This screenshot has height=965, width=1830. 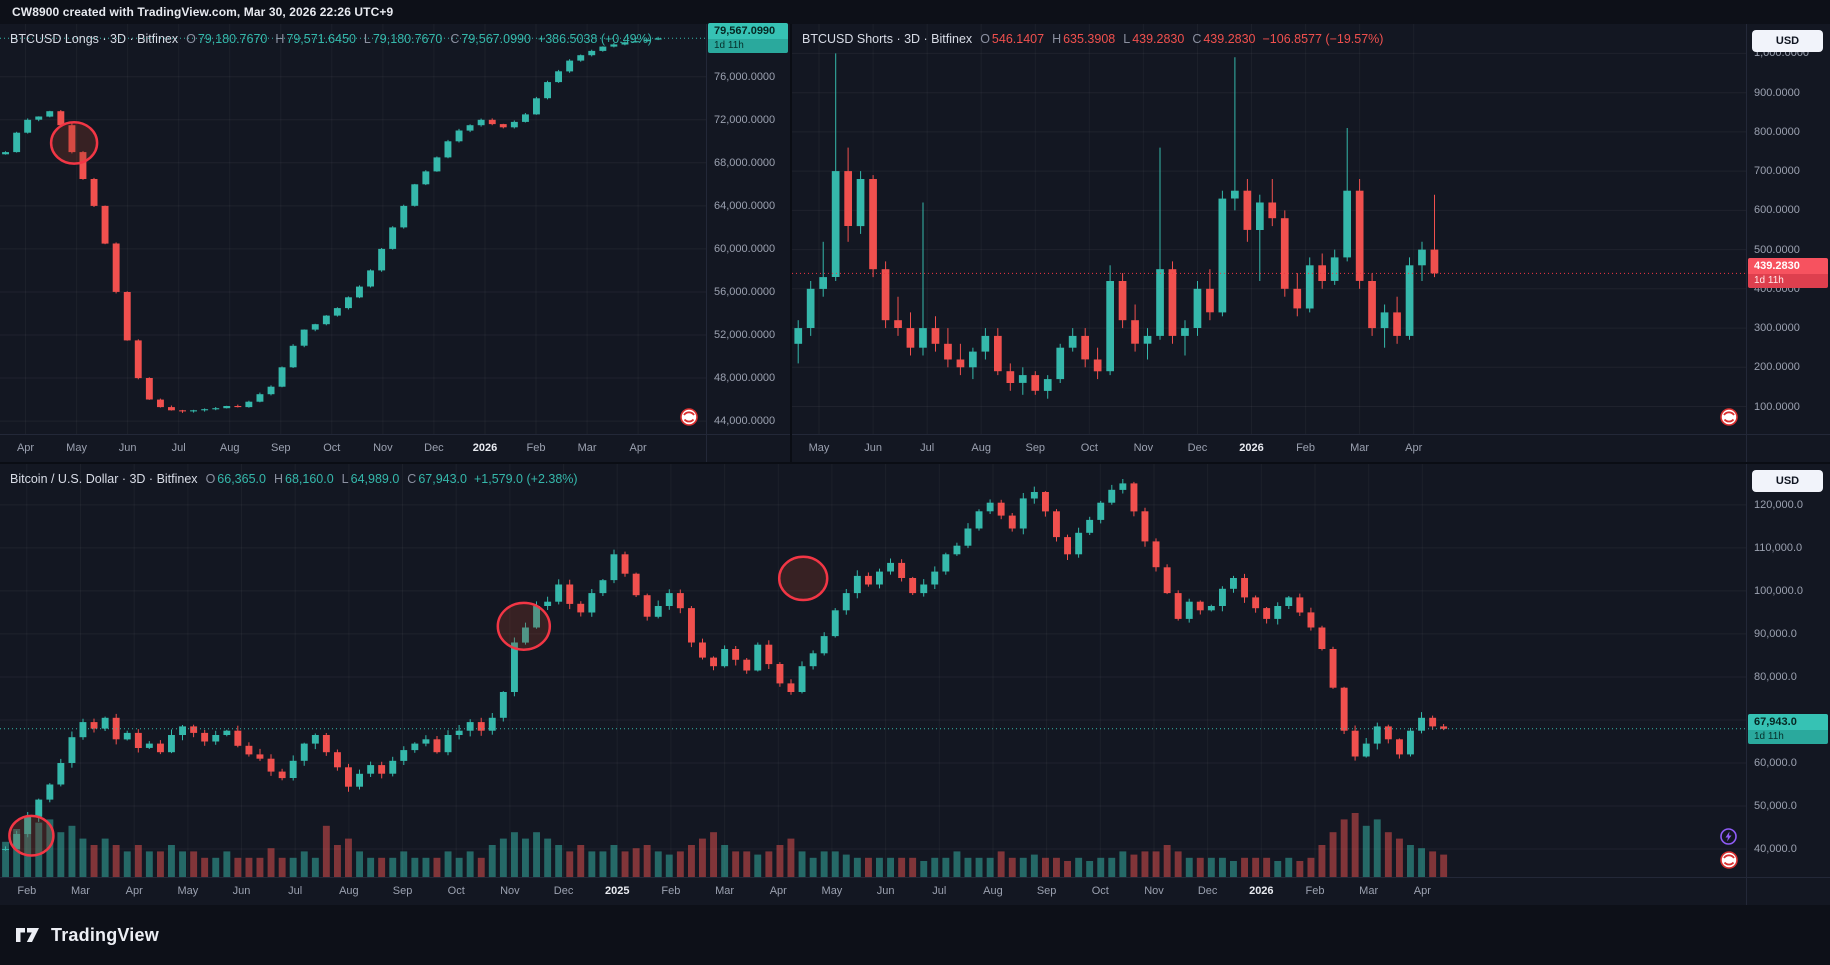 I want to click on close-value: 439.2830, so click(x=1229, y=39).